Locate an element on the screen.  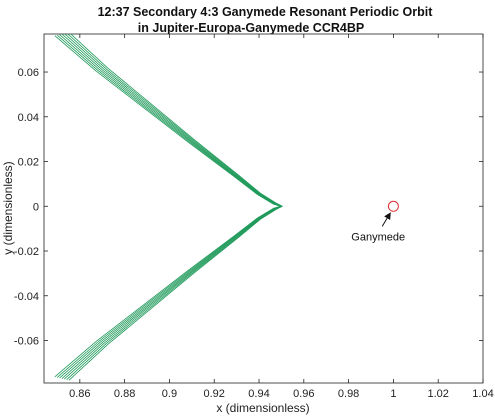
x-tick-label: 0.98 is located at coordinates (348, 394).